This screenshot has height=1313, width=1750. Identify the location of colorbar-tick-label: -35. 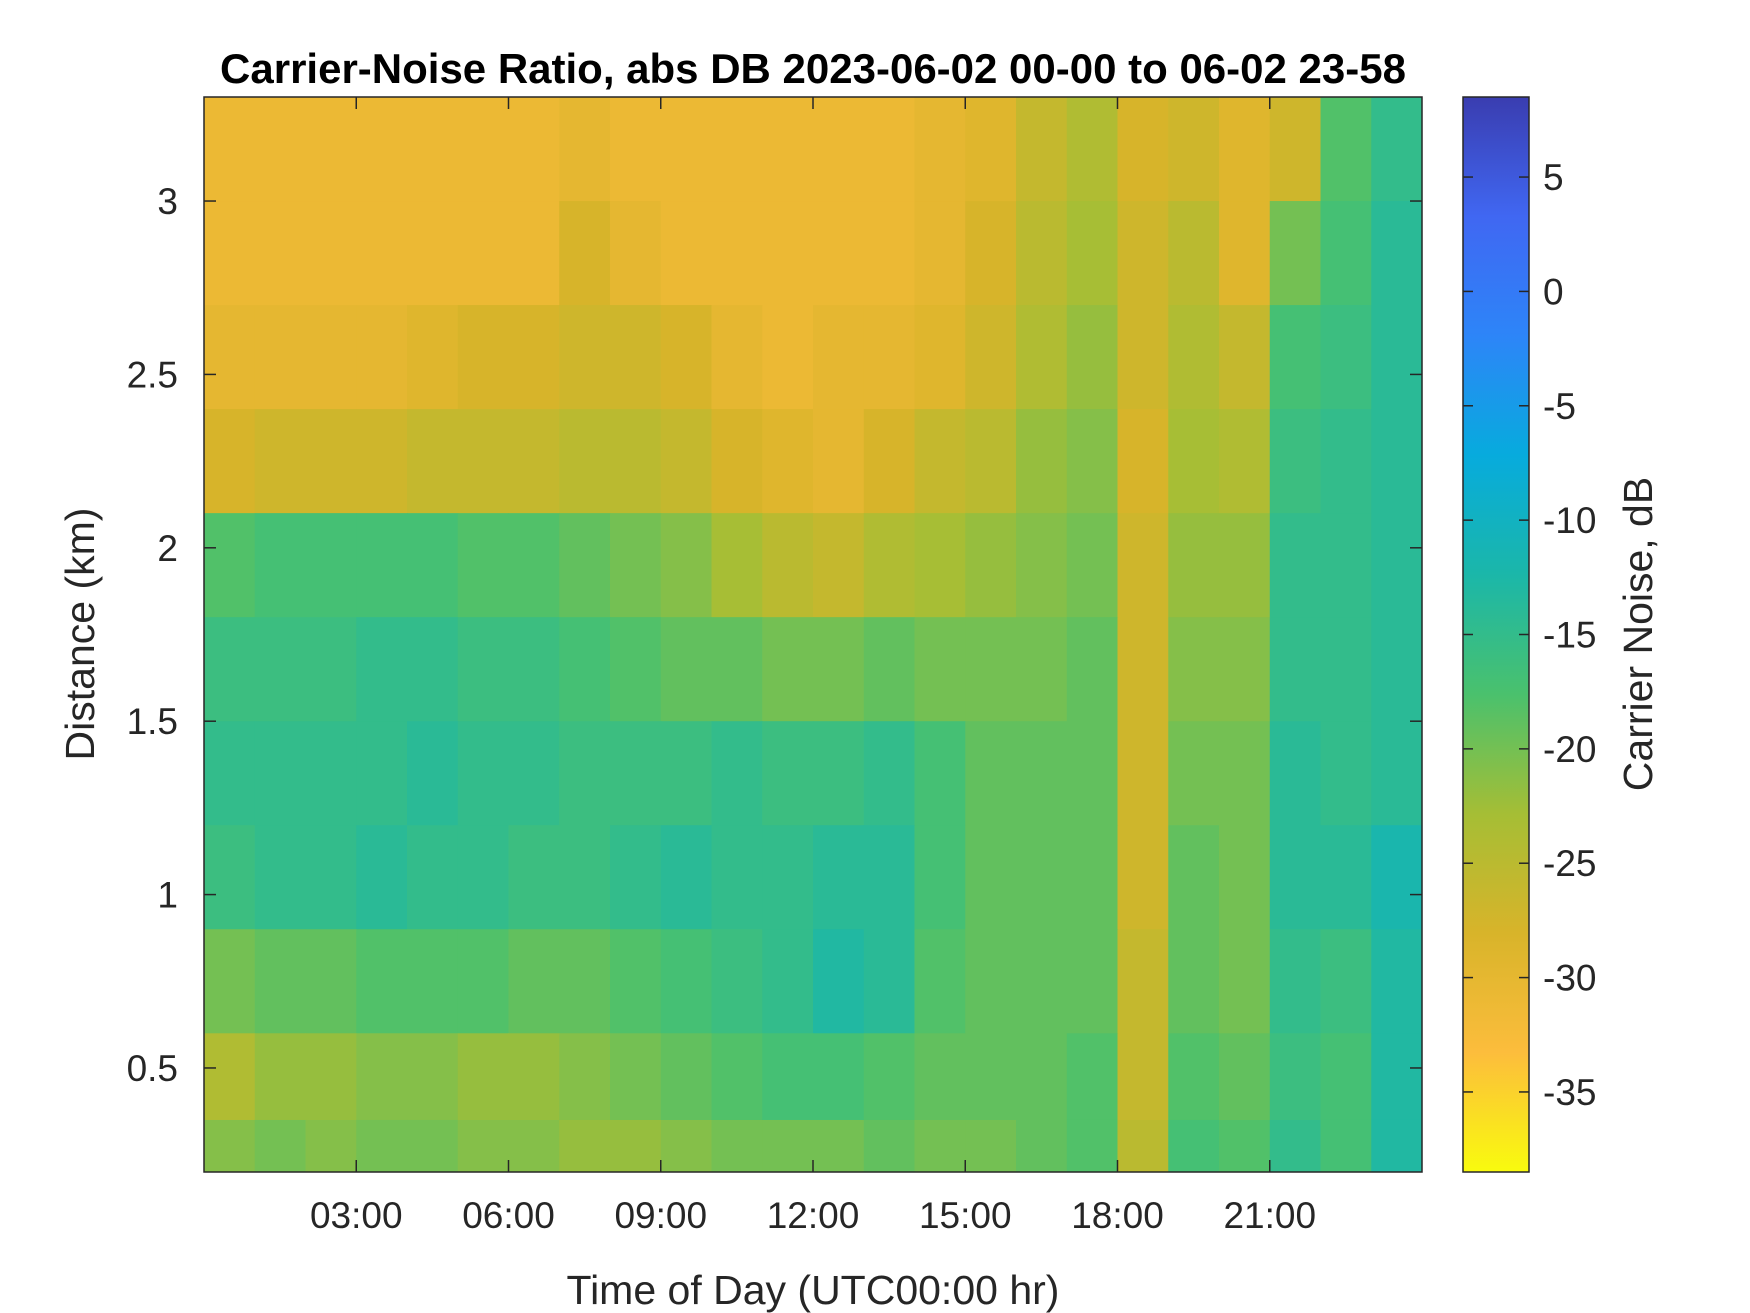
(1569, 1092).